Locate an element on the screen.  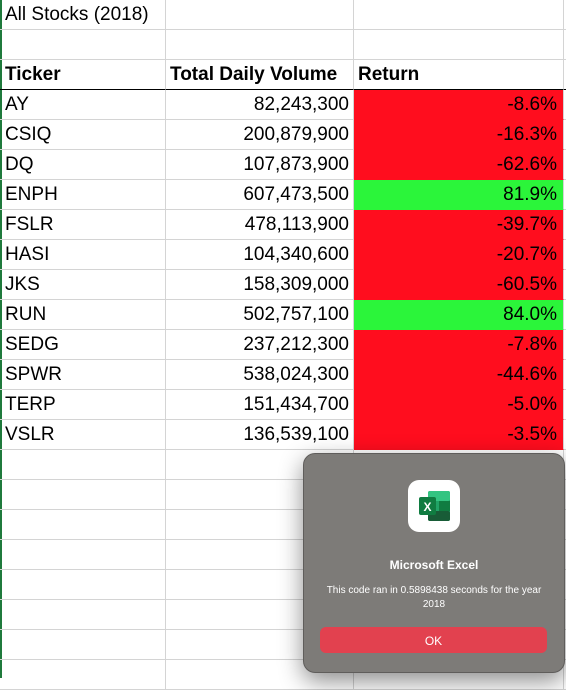
table-row: SPWR 538,024,300 -44.6% is located at coordinates (283, 375).